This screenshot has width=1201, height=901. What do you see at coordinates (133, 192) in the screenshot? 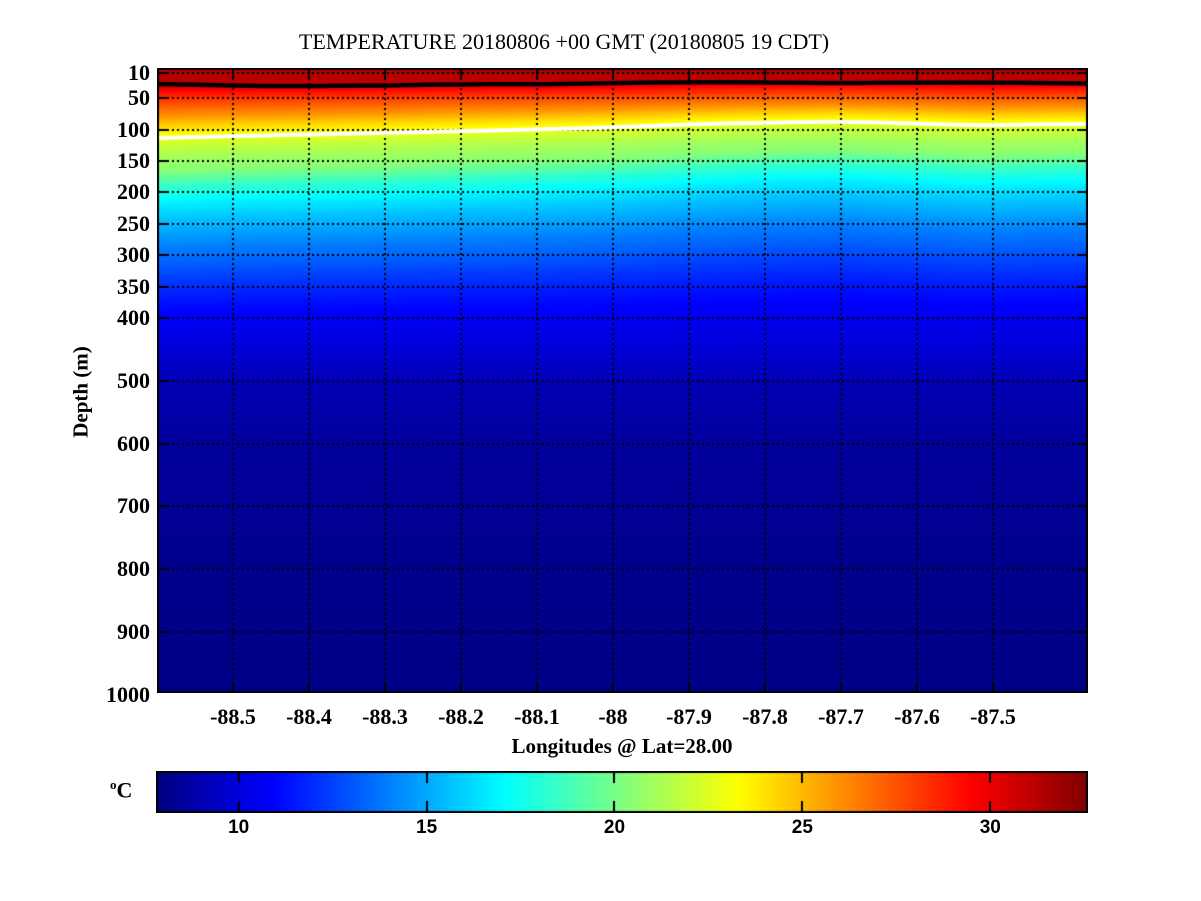
I see `y-tick-label: 200` at bounding box center [133, 192].